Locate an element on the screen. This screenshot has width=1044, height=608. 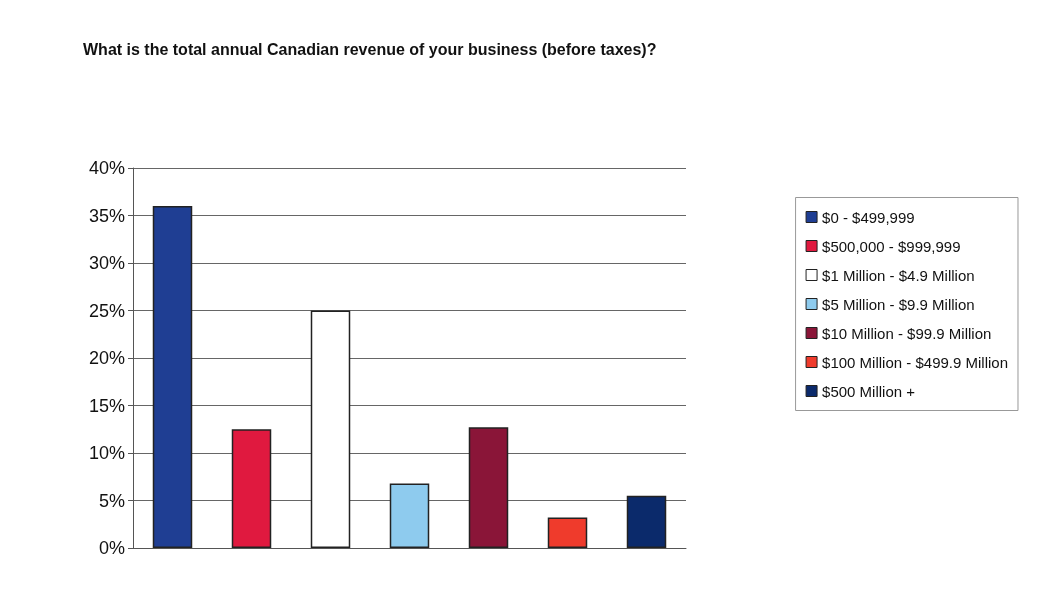
legend-label: $0 - $499,999 is located at coordinates (868, 217).